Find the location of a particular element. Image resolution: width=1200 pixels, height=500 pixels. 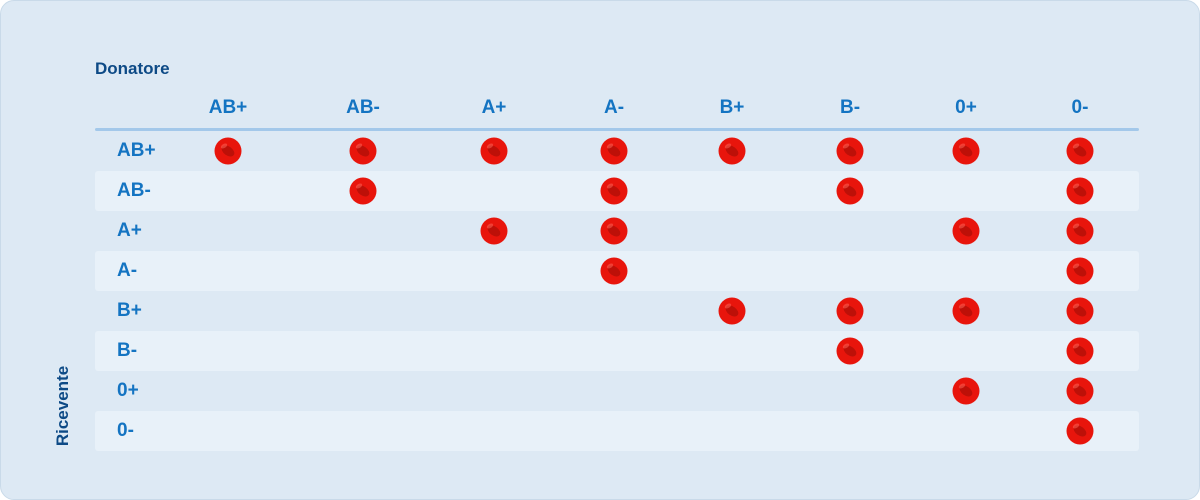

donor-axis-title: Donatore is located at coordinates (132, 68).